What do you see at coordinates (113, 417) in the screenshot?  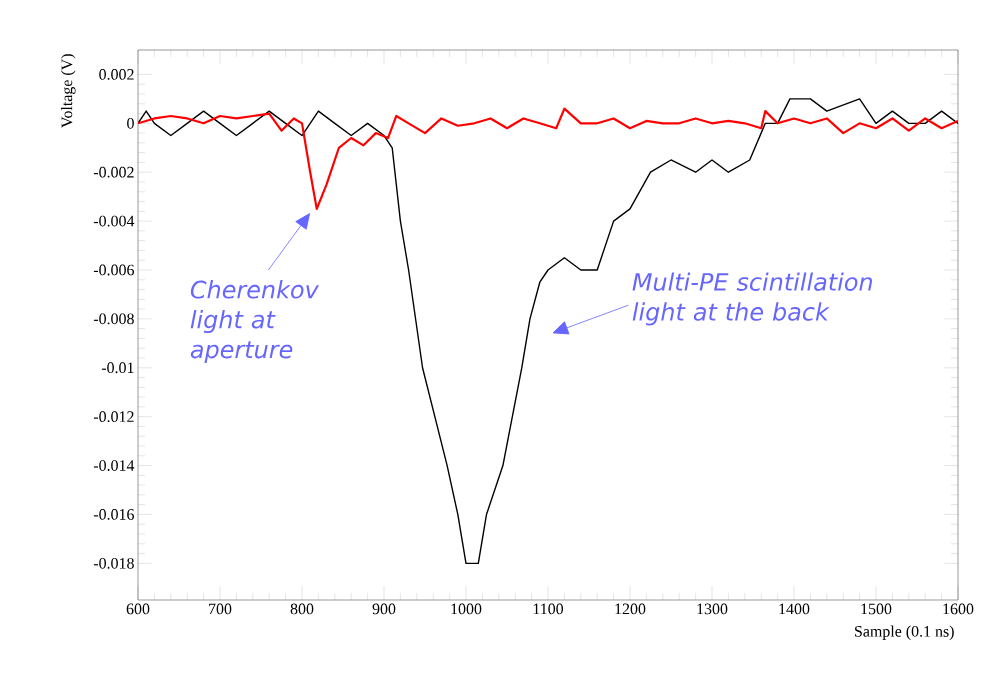 I see `y-tick-label: -0.012` at bounding box center [113, 417].